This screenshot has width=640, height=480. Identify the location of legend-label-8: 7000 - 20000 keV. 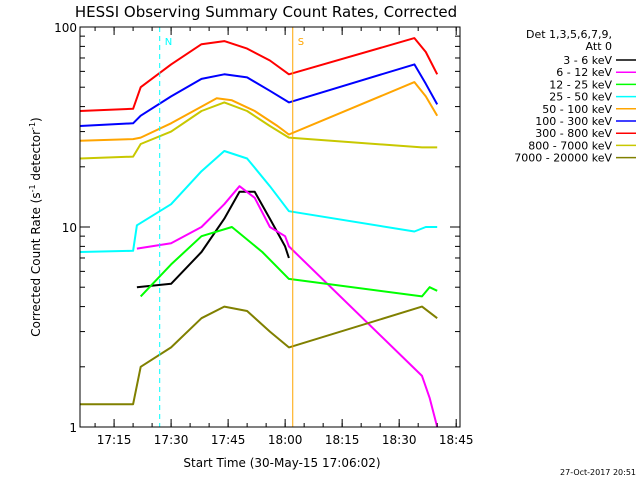
(563, 158).